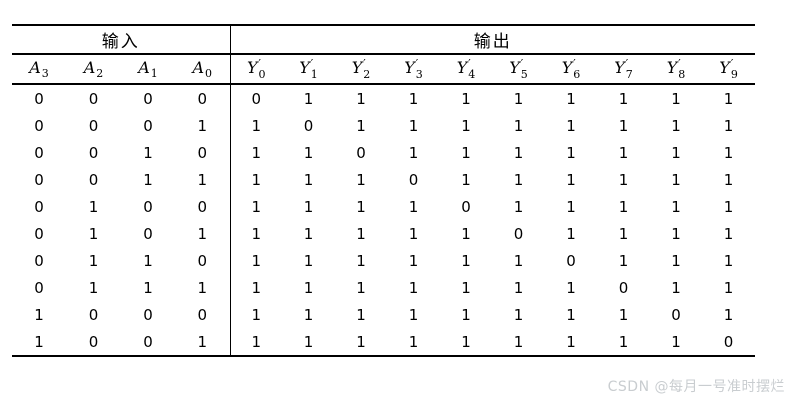 The width and height of the screenshot is (789, 400). Describe the element at coordinates (383, 152) in the screenshot. I see `table-row-2: 0 0 1 0 1 1 0 1 1 1 1 1 1 1` at that location.